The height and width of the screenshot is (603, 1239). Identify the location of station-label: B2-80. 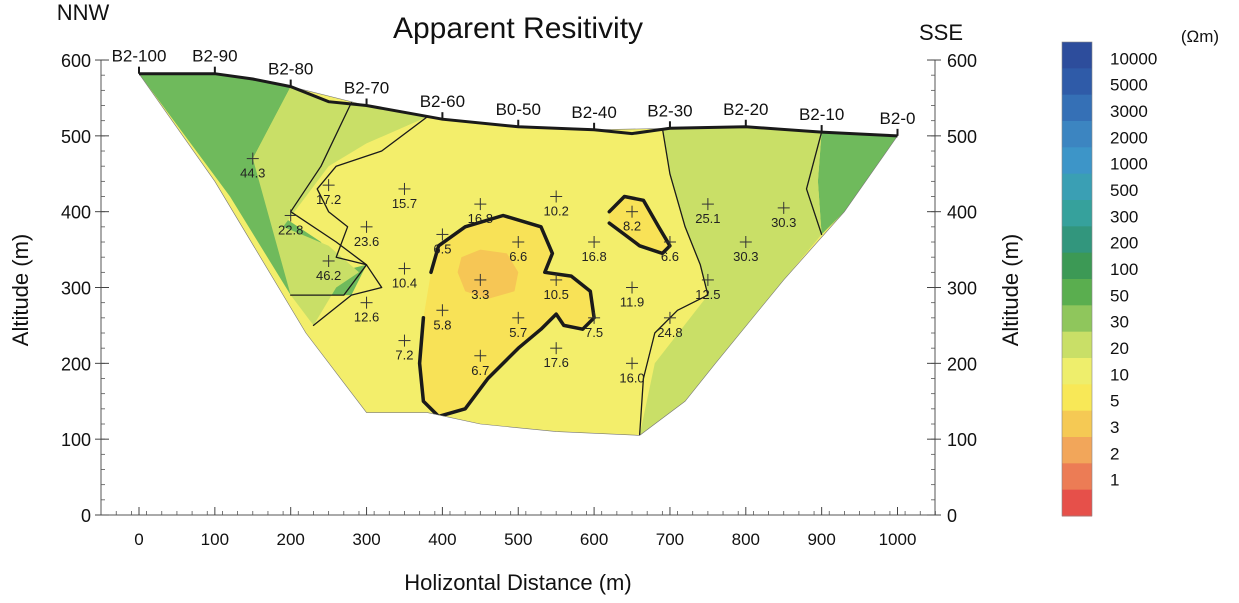
(290, 69).